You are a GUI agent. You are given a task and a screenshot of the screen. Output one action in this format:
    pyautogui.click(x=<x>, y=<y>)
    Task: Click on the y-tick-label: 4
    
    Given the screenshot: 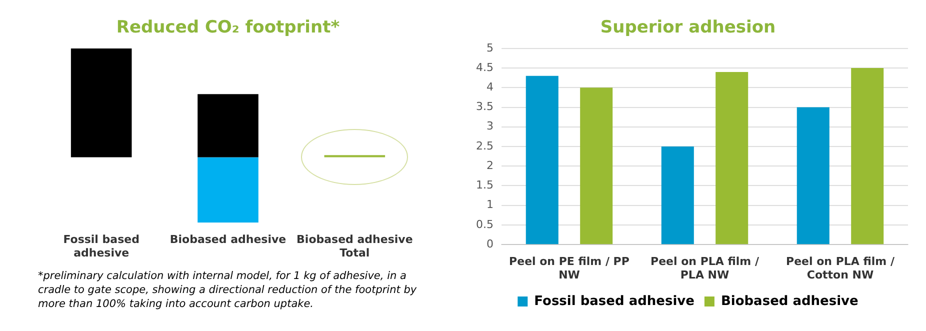 What is the action you would take?
    pyautogui.click(x=490, y=87)
    